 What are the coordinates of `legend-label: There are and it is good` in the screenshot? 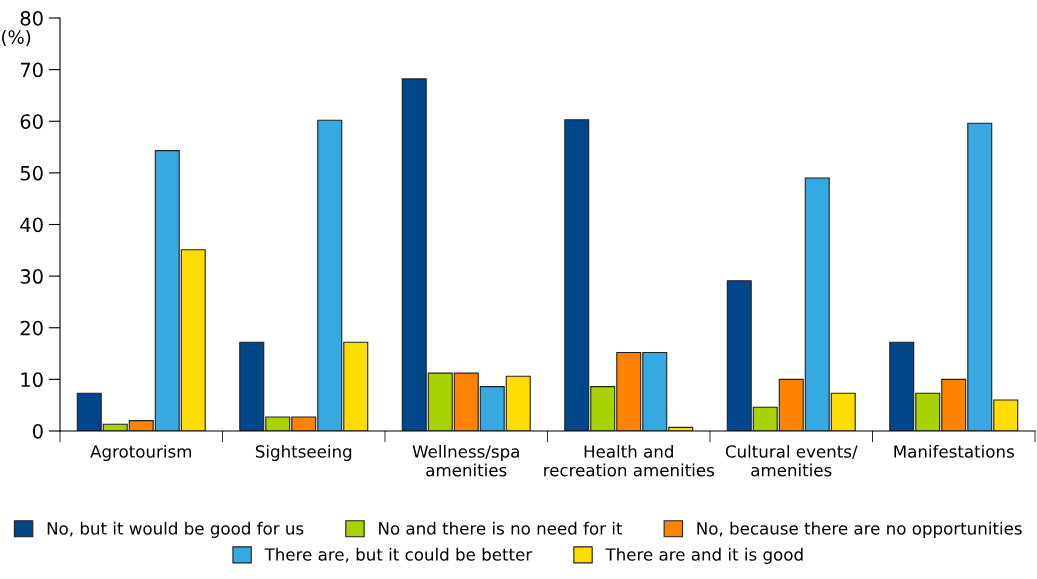 It's located at (704, 555).